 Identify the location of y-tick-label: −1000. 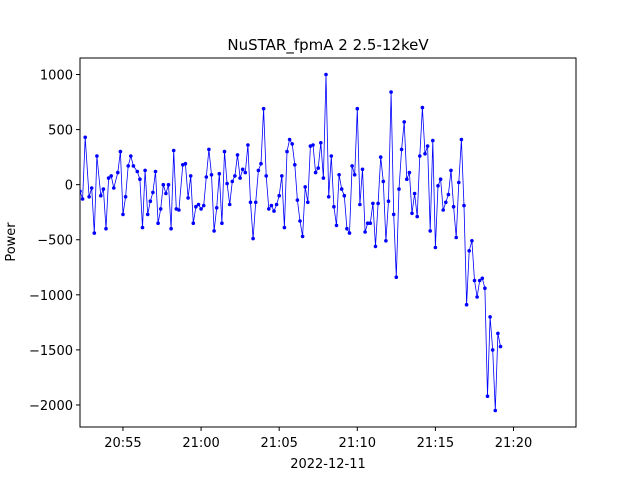
(51, 296).